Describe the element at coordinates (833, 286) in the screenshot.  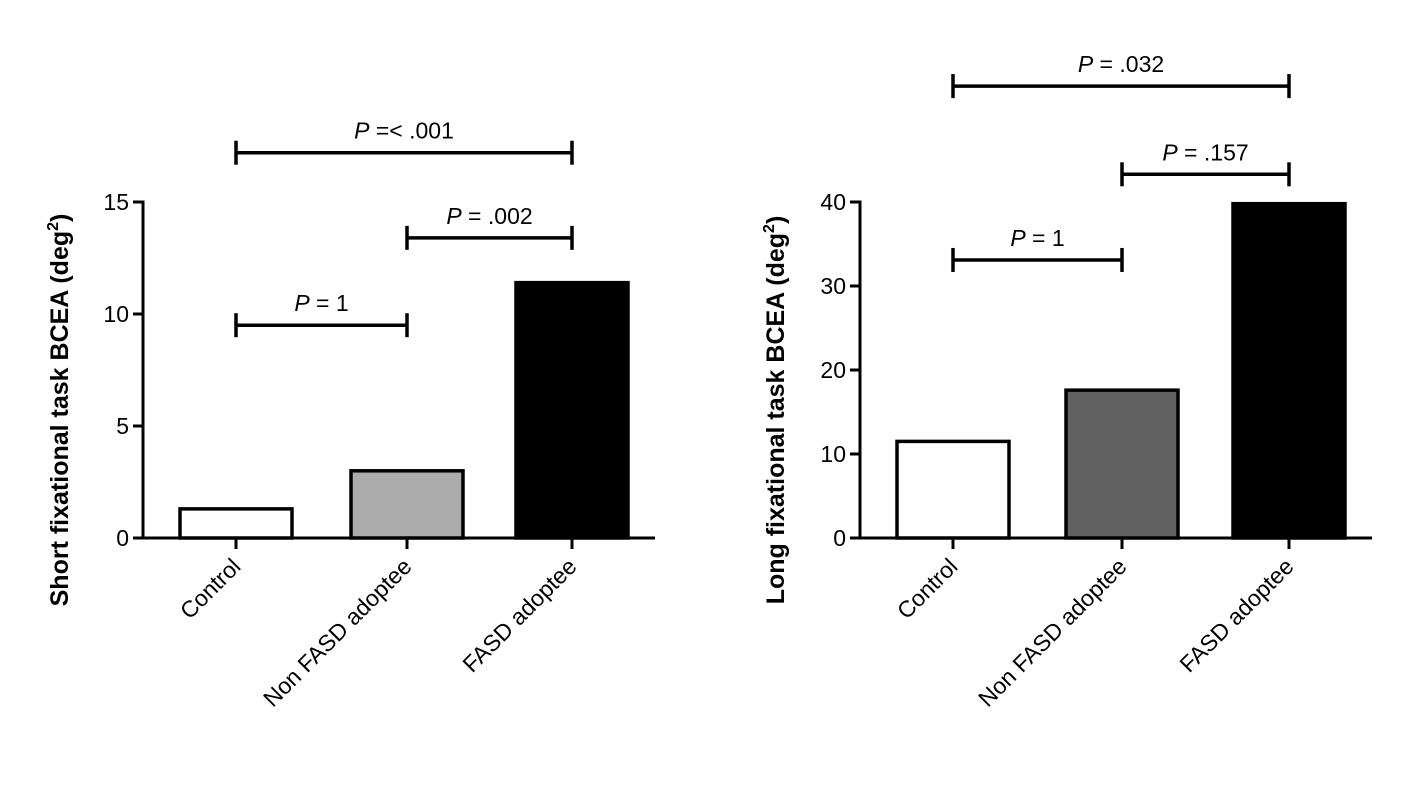
I see `y-tick-label: 30` at that location.